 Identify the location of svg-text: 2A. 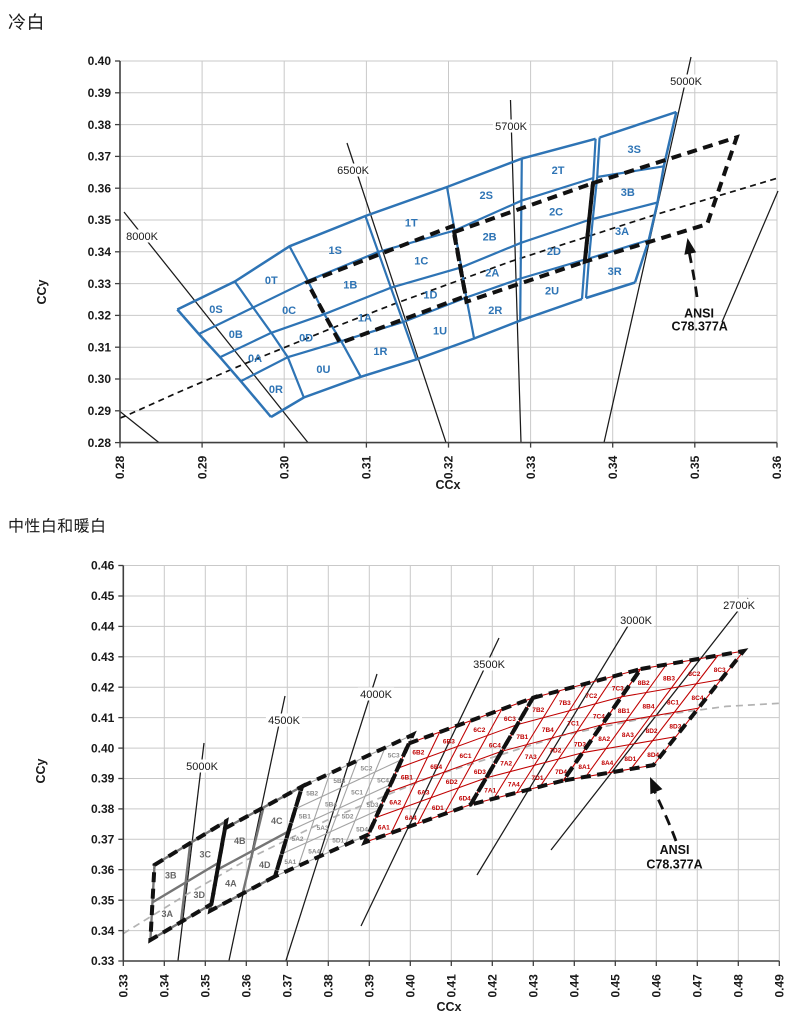
(492, 274).